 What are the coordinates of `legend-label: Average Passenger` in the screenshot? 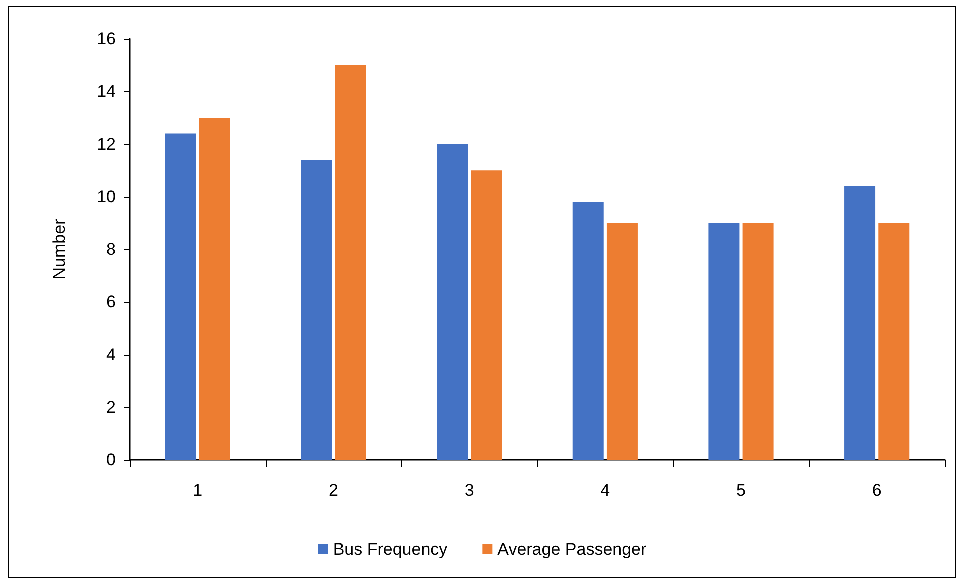 It's located at (573, 549).